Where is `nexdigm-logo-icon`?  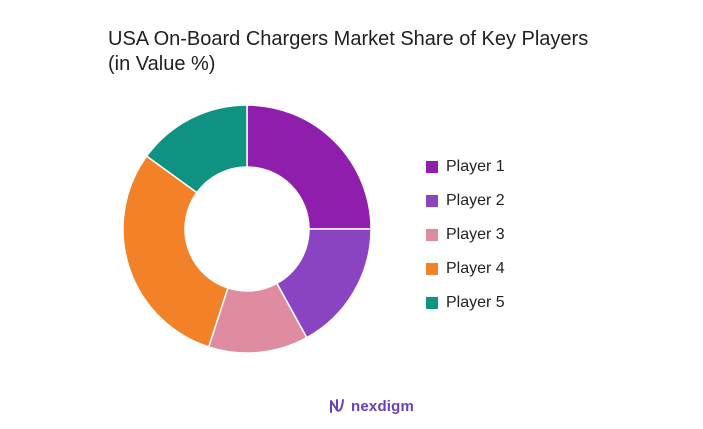
nexdigm-logo-icon is located at coordinates (337, 406).